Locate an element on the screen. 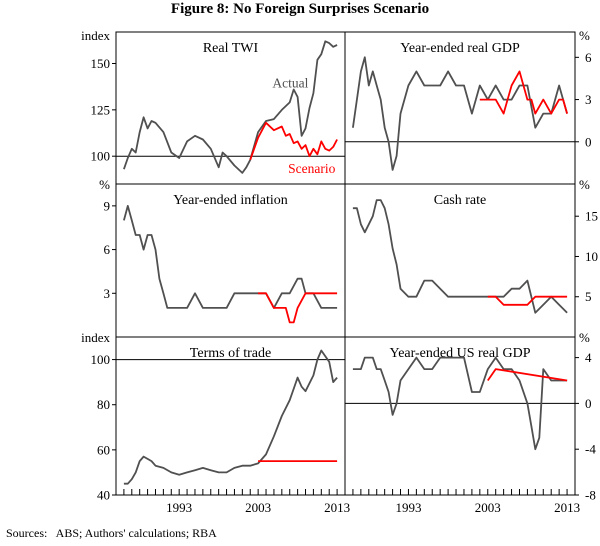 This screenshot has width=600, height=546. y-tick-label: 60 is located at coordinates (103, 449).